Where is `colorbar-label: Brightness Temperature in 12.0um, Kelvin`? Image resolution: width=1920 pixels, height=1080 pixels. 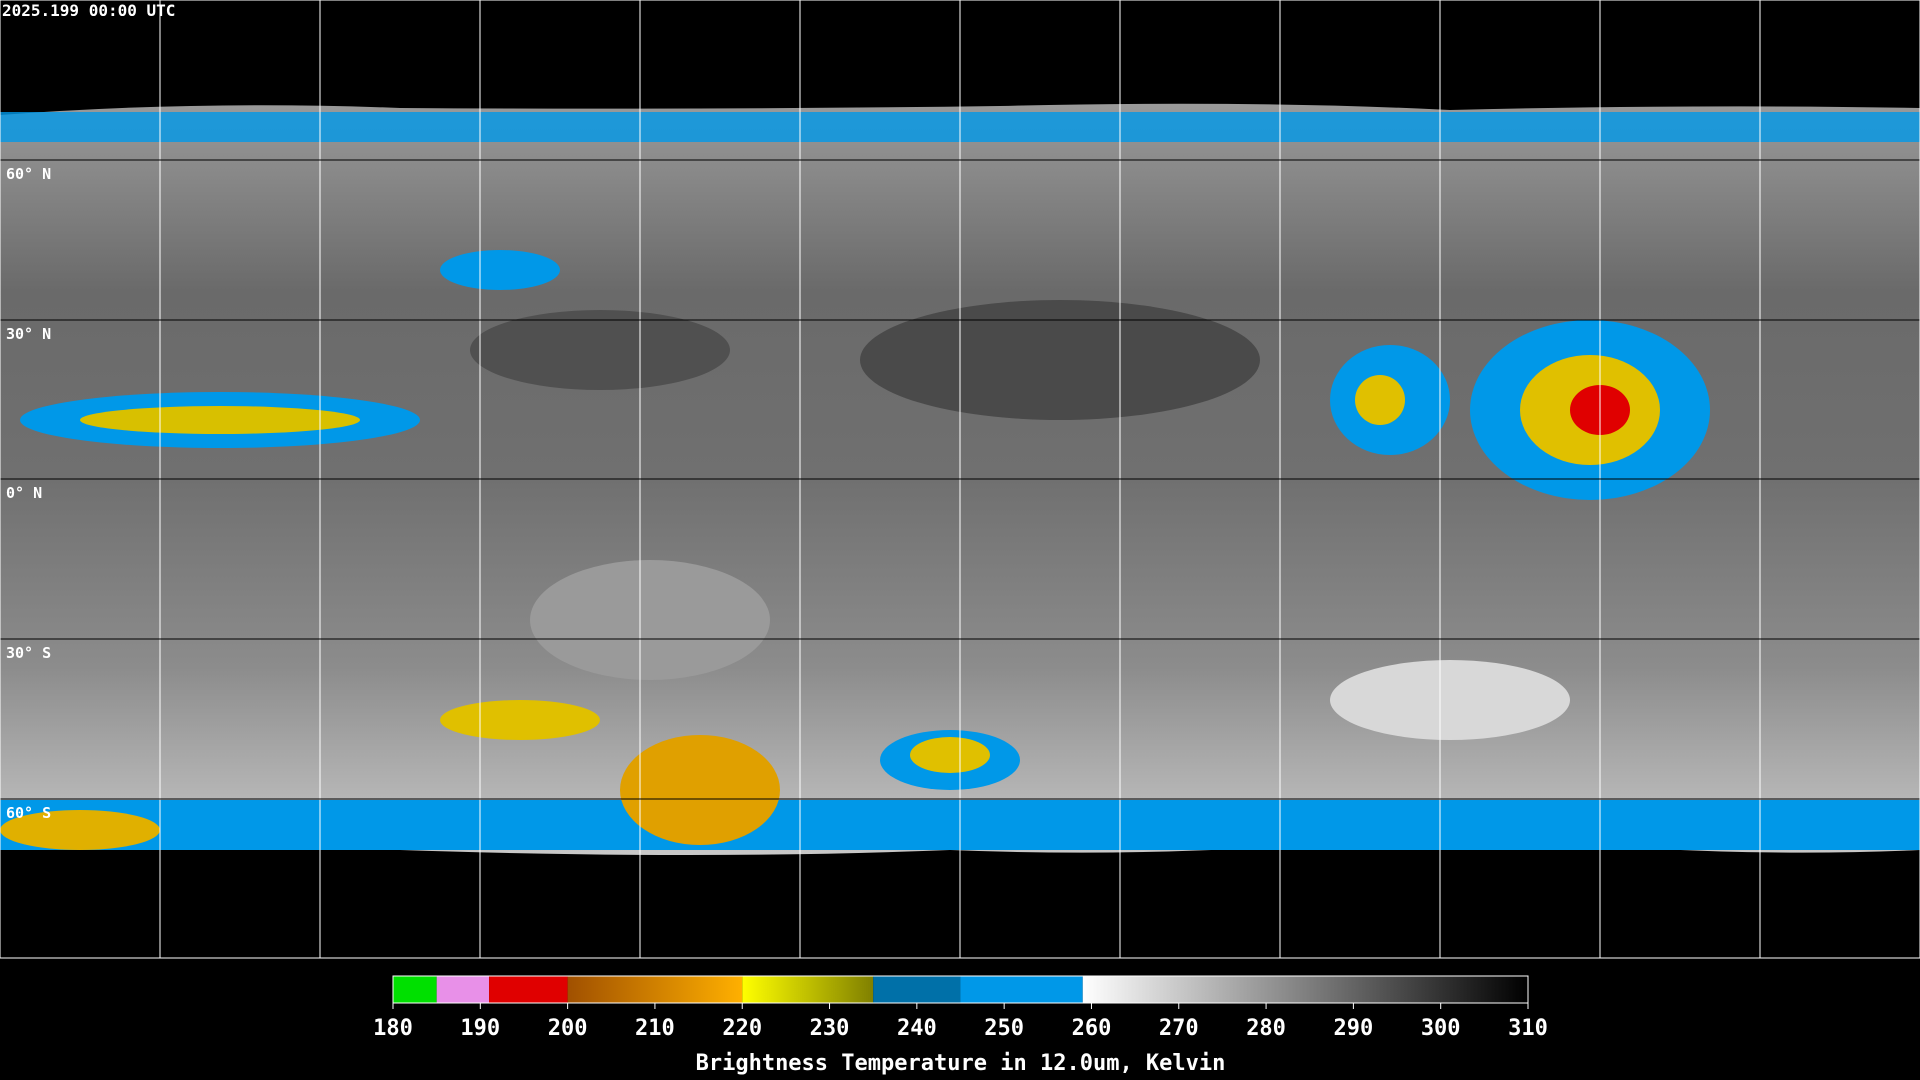 colorbar-label: Brightness Temperature in 12.0um, Kelvin is located at coordinates (961, 1063).